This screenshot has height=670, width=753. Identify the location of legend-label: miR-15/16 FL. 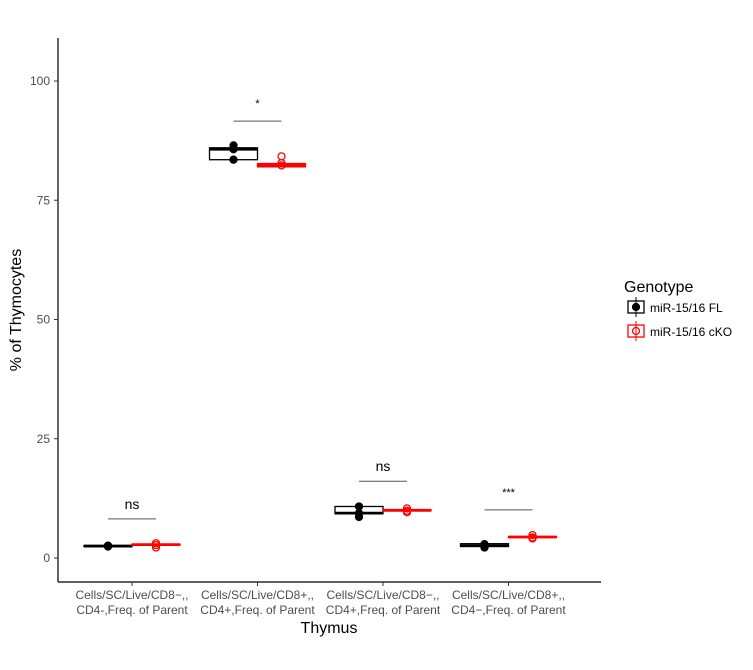
(686, 308).